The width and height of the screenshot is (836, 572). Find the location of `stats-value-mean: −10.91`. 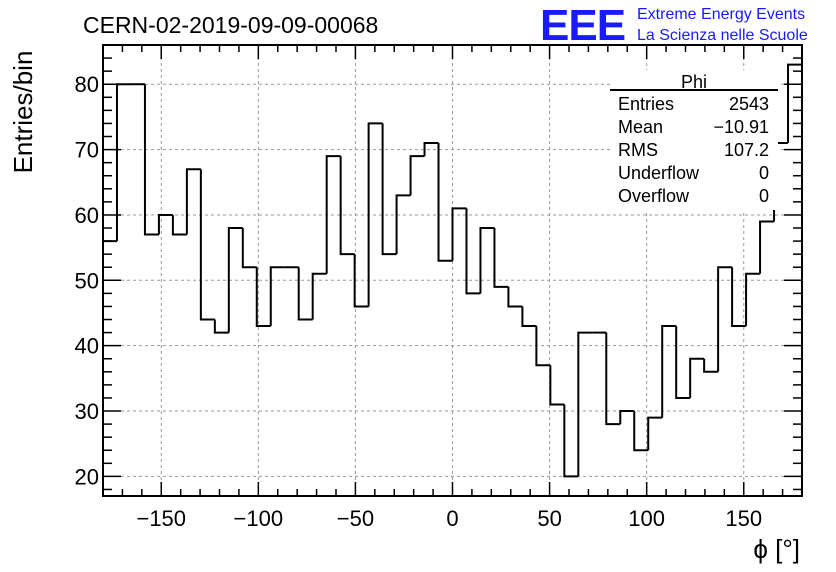

stats-value-mean: −10.91 is located at coordinates (741, 127).